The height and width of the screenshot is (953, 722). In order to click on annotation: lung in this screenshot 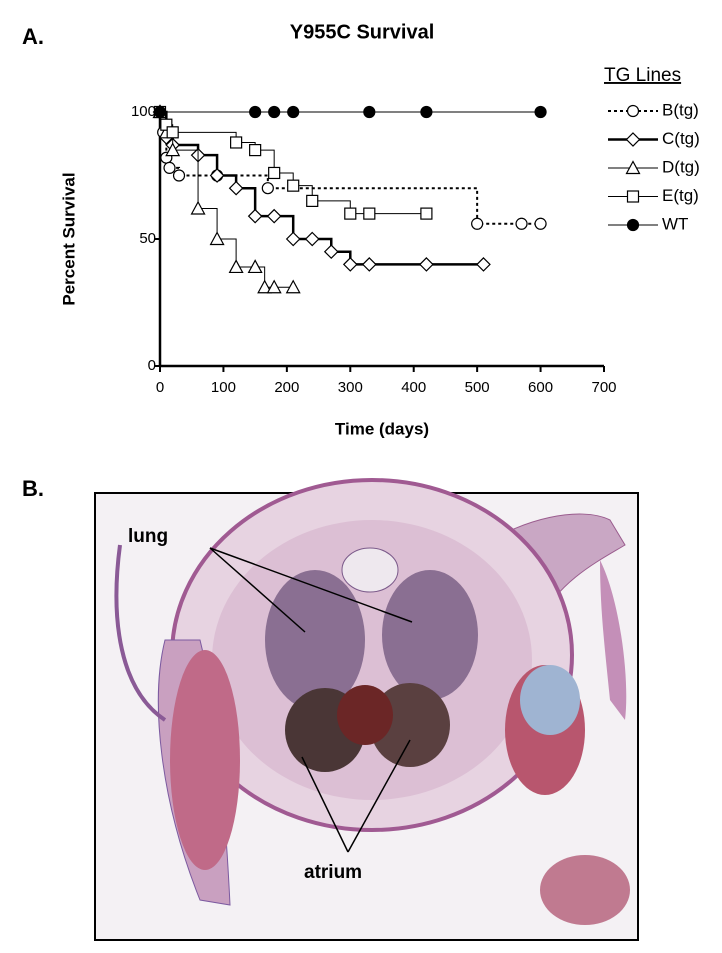, I will do `click(148, 536)`.